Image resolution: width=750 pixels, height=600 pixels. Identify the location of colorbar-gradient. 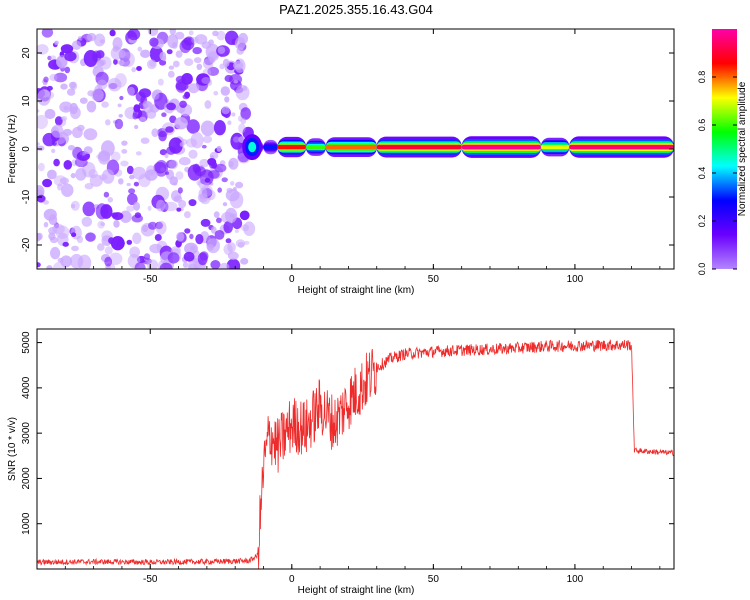
(724, 149).